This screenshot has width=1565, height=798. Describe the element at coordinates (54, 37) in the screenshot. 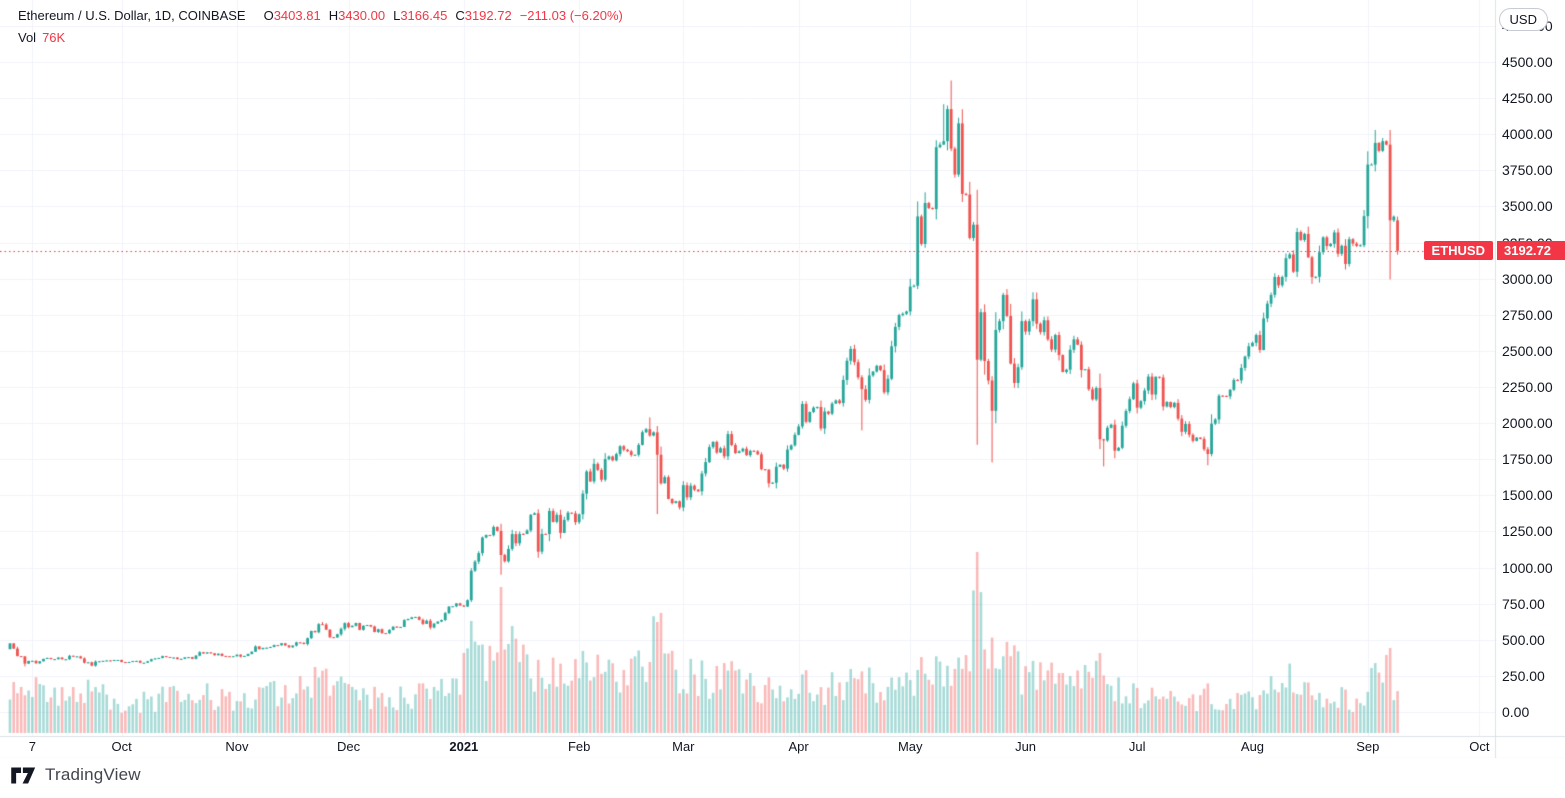

I see `volume-value: 76K` at that location.